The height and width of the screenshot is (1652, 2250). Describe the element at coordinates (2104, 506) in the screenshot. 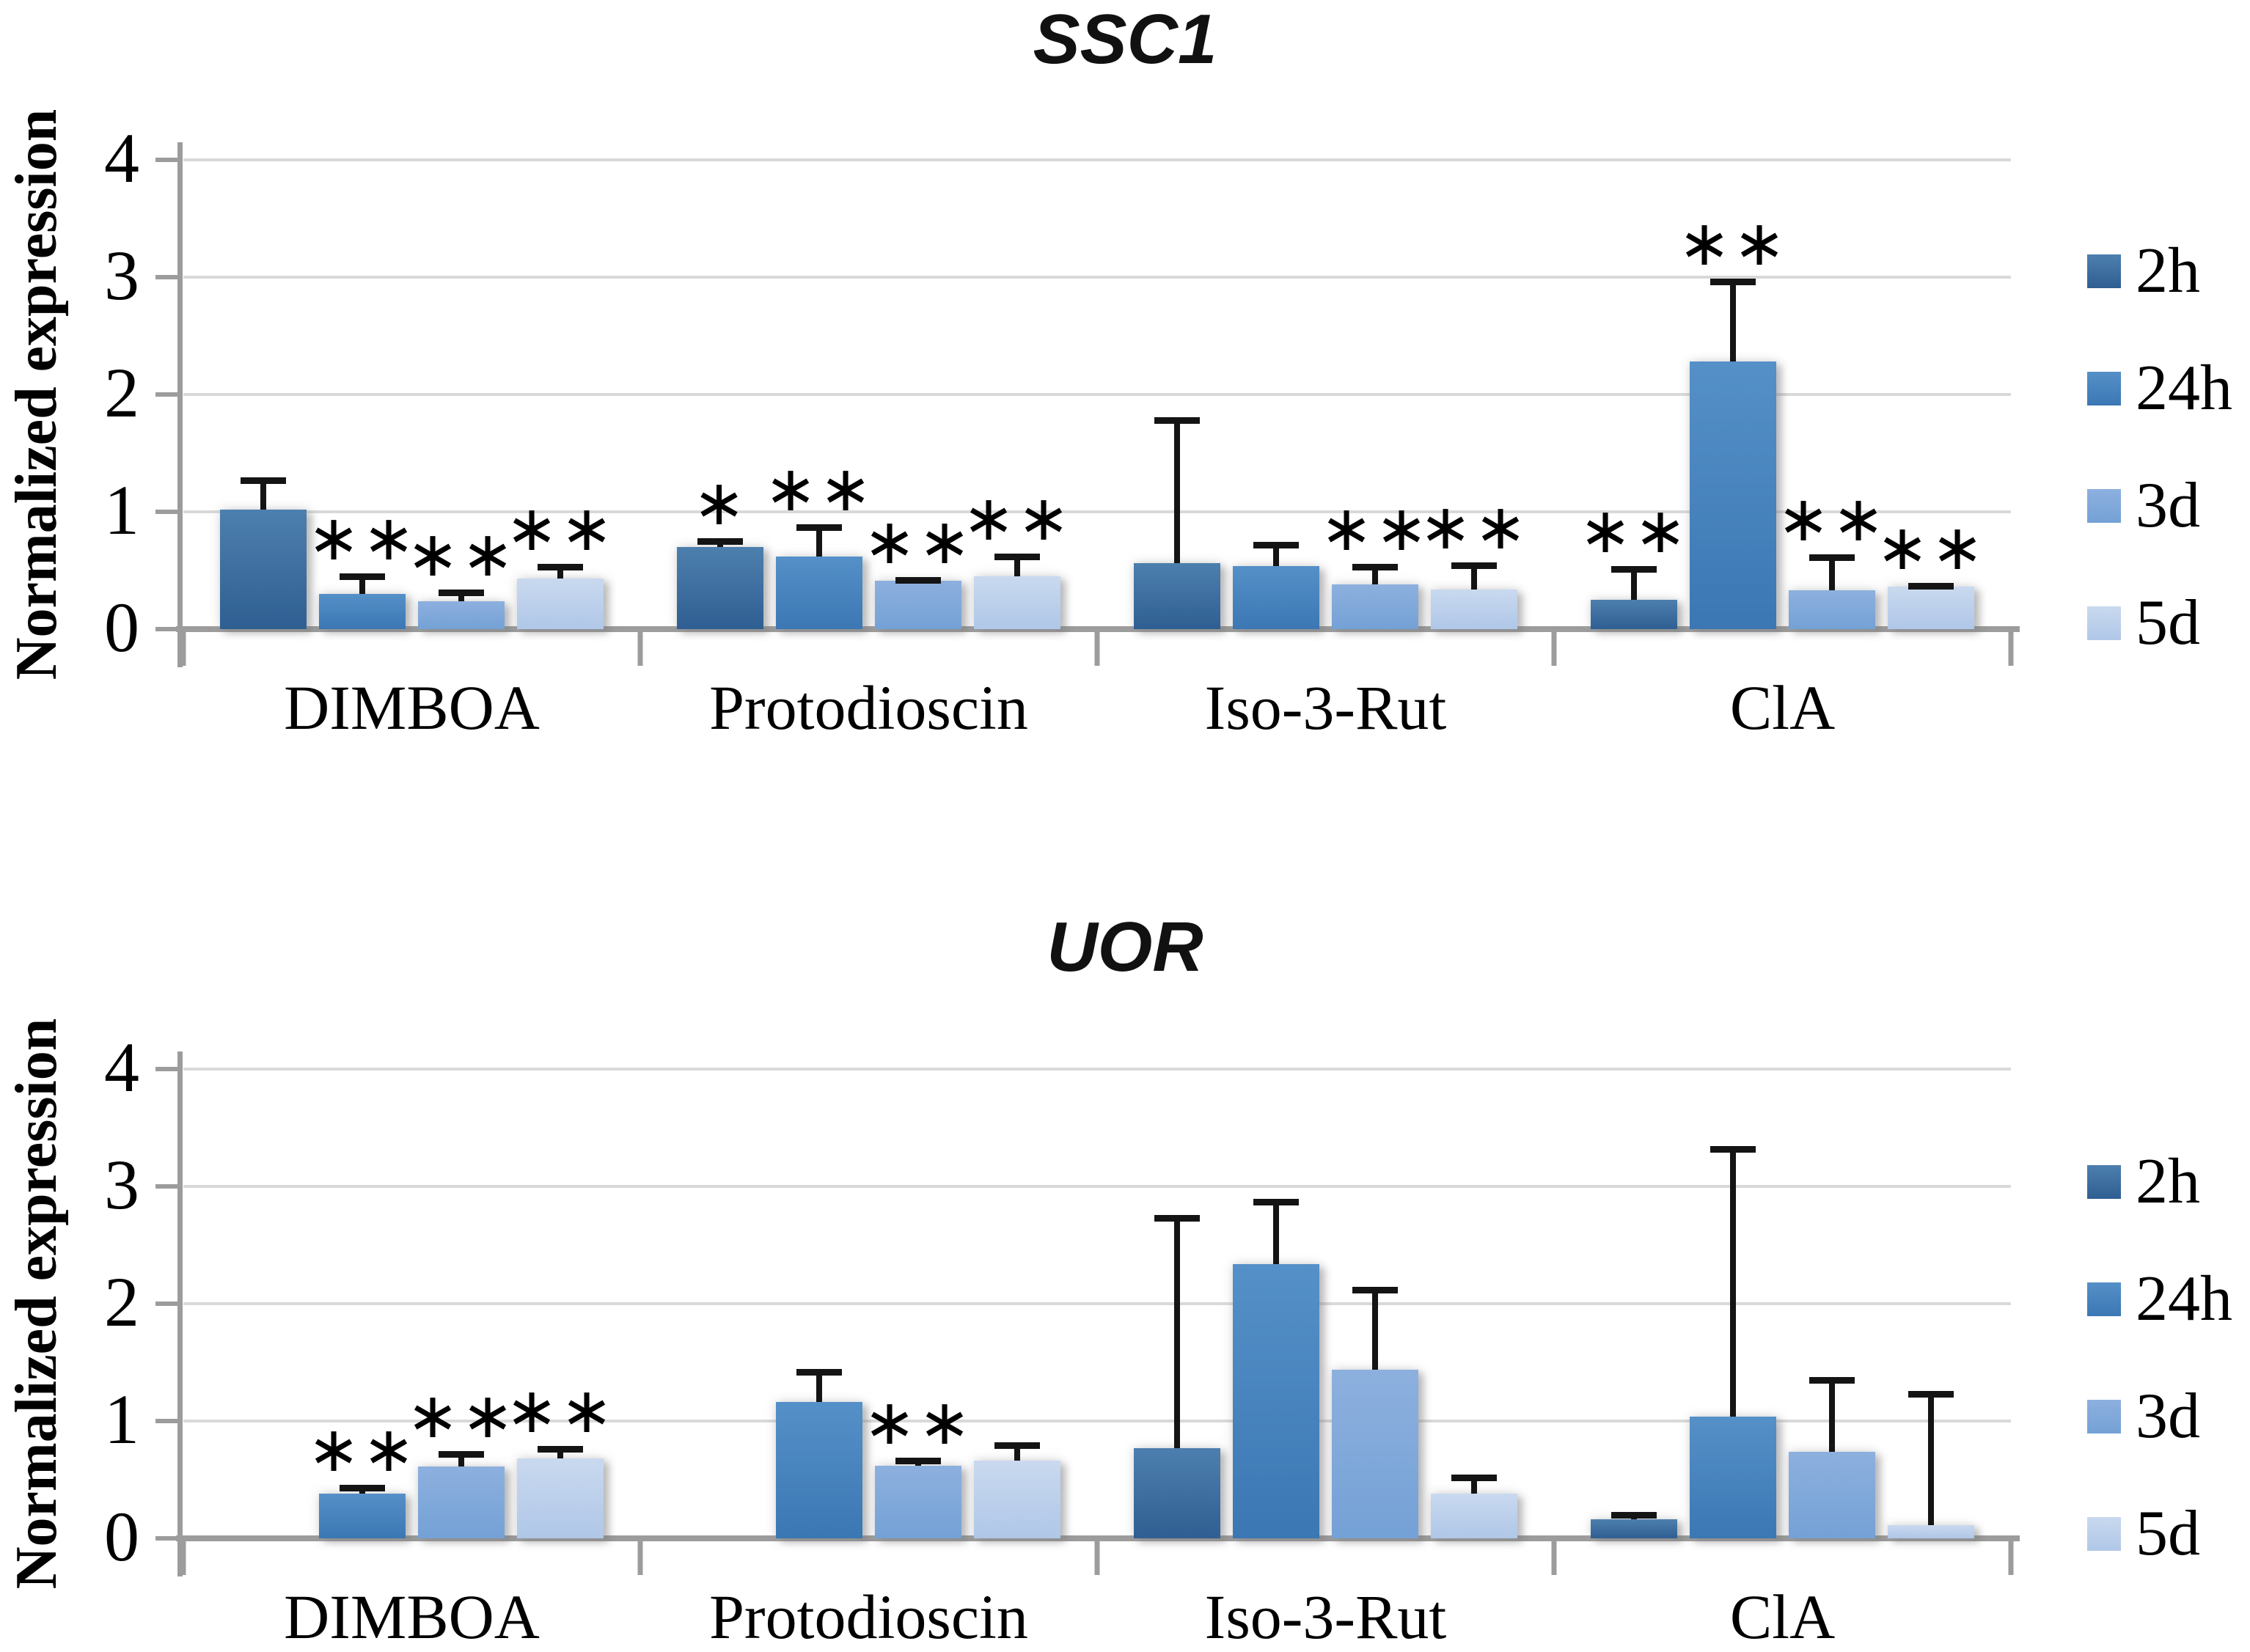

I see `legend-swatch-3d` at that location.